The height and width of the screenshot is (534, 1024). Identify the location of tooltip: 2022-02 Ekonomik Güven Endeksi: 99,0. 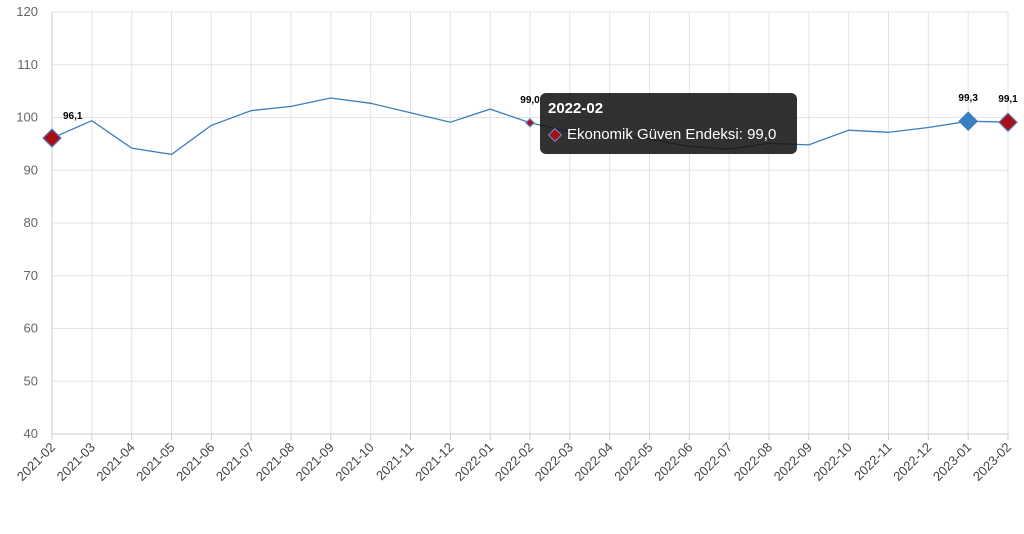
(668, 123).